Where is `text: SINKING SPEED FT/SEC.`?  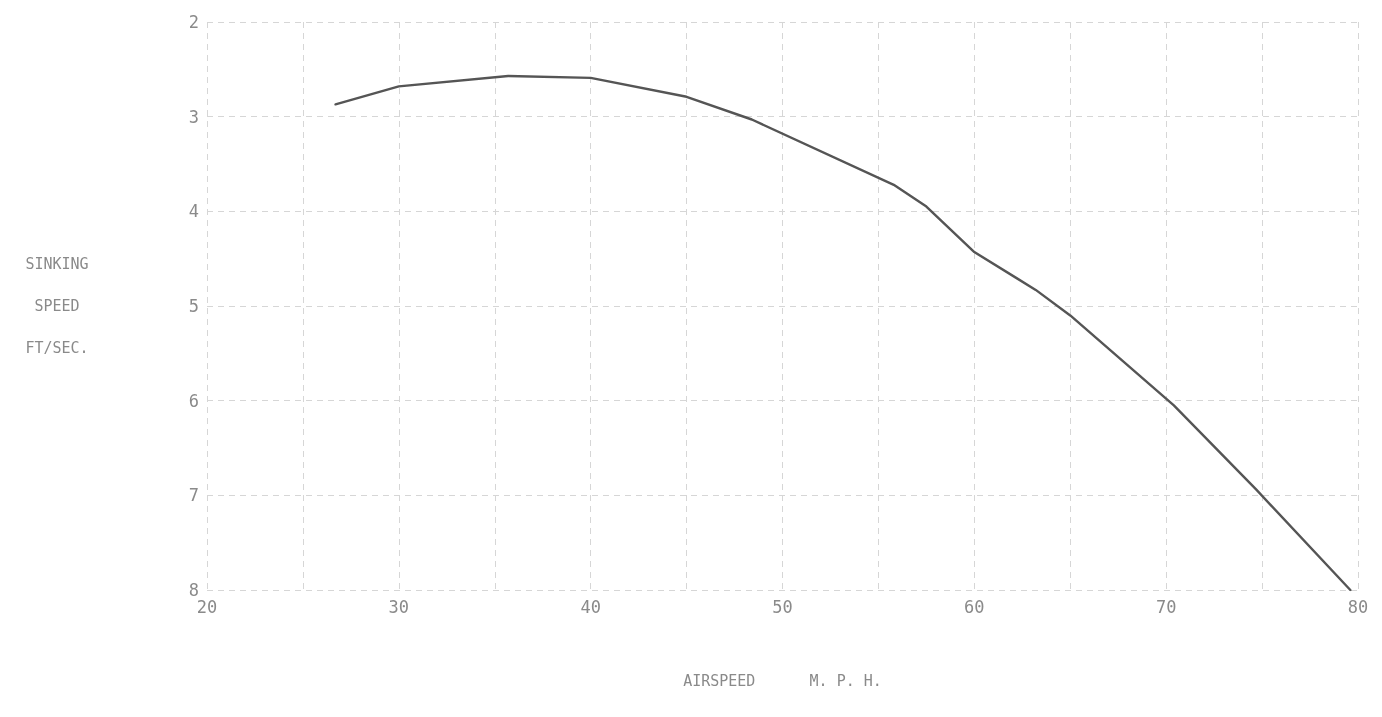
text: SINKING SPEED FT/SEC. is located at coordinates (57, 306).